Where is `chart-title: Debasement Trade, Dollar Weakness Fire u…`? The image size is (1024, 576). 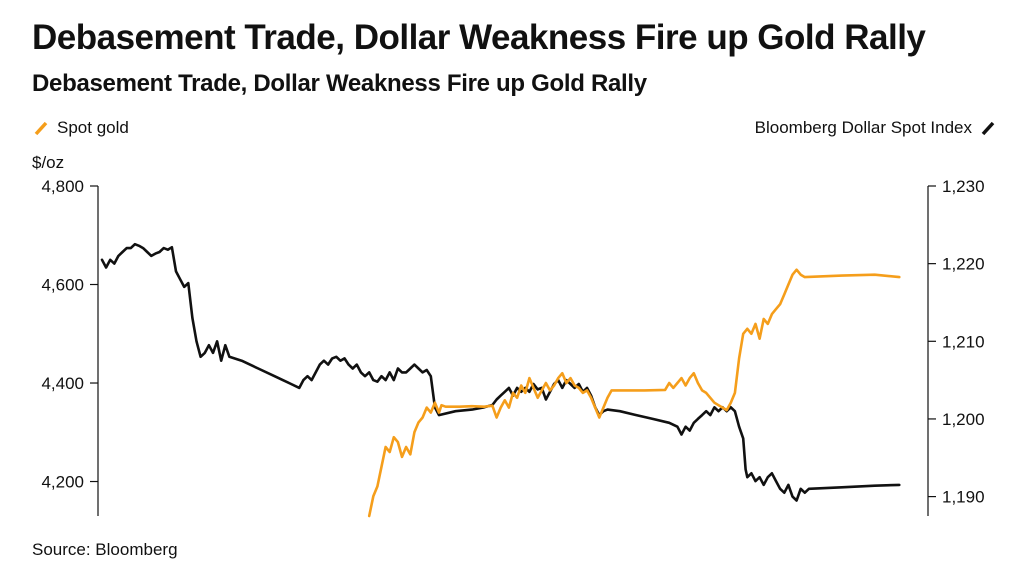
chart-title: Debasement Trade, Dollar Weakness Fire u… is located at coordinates (479, 37).